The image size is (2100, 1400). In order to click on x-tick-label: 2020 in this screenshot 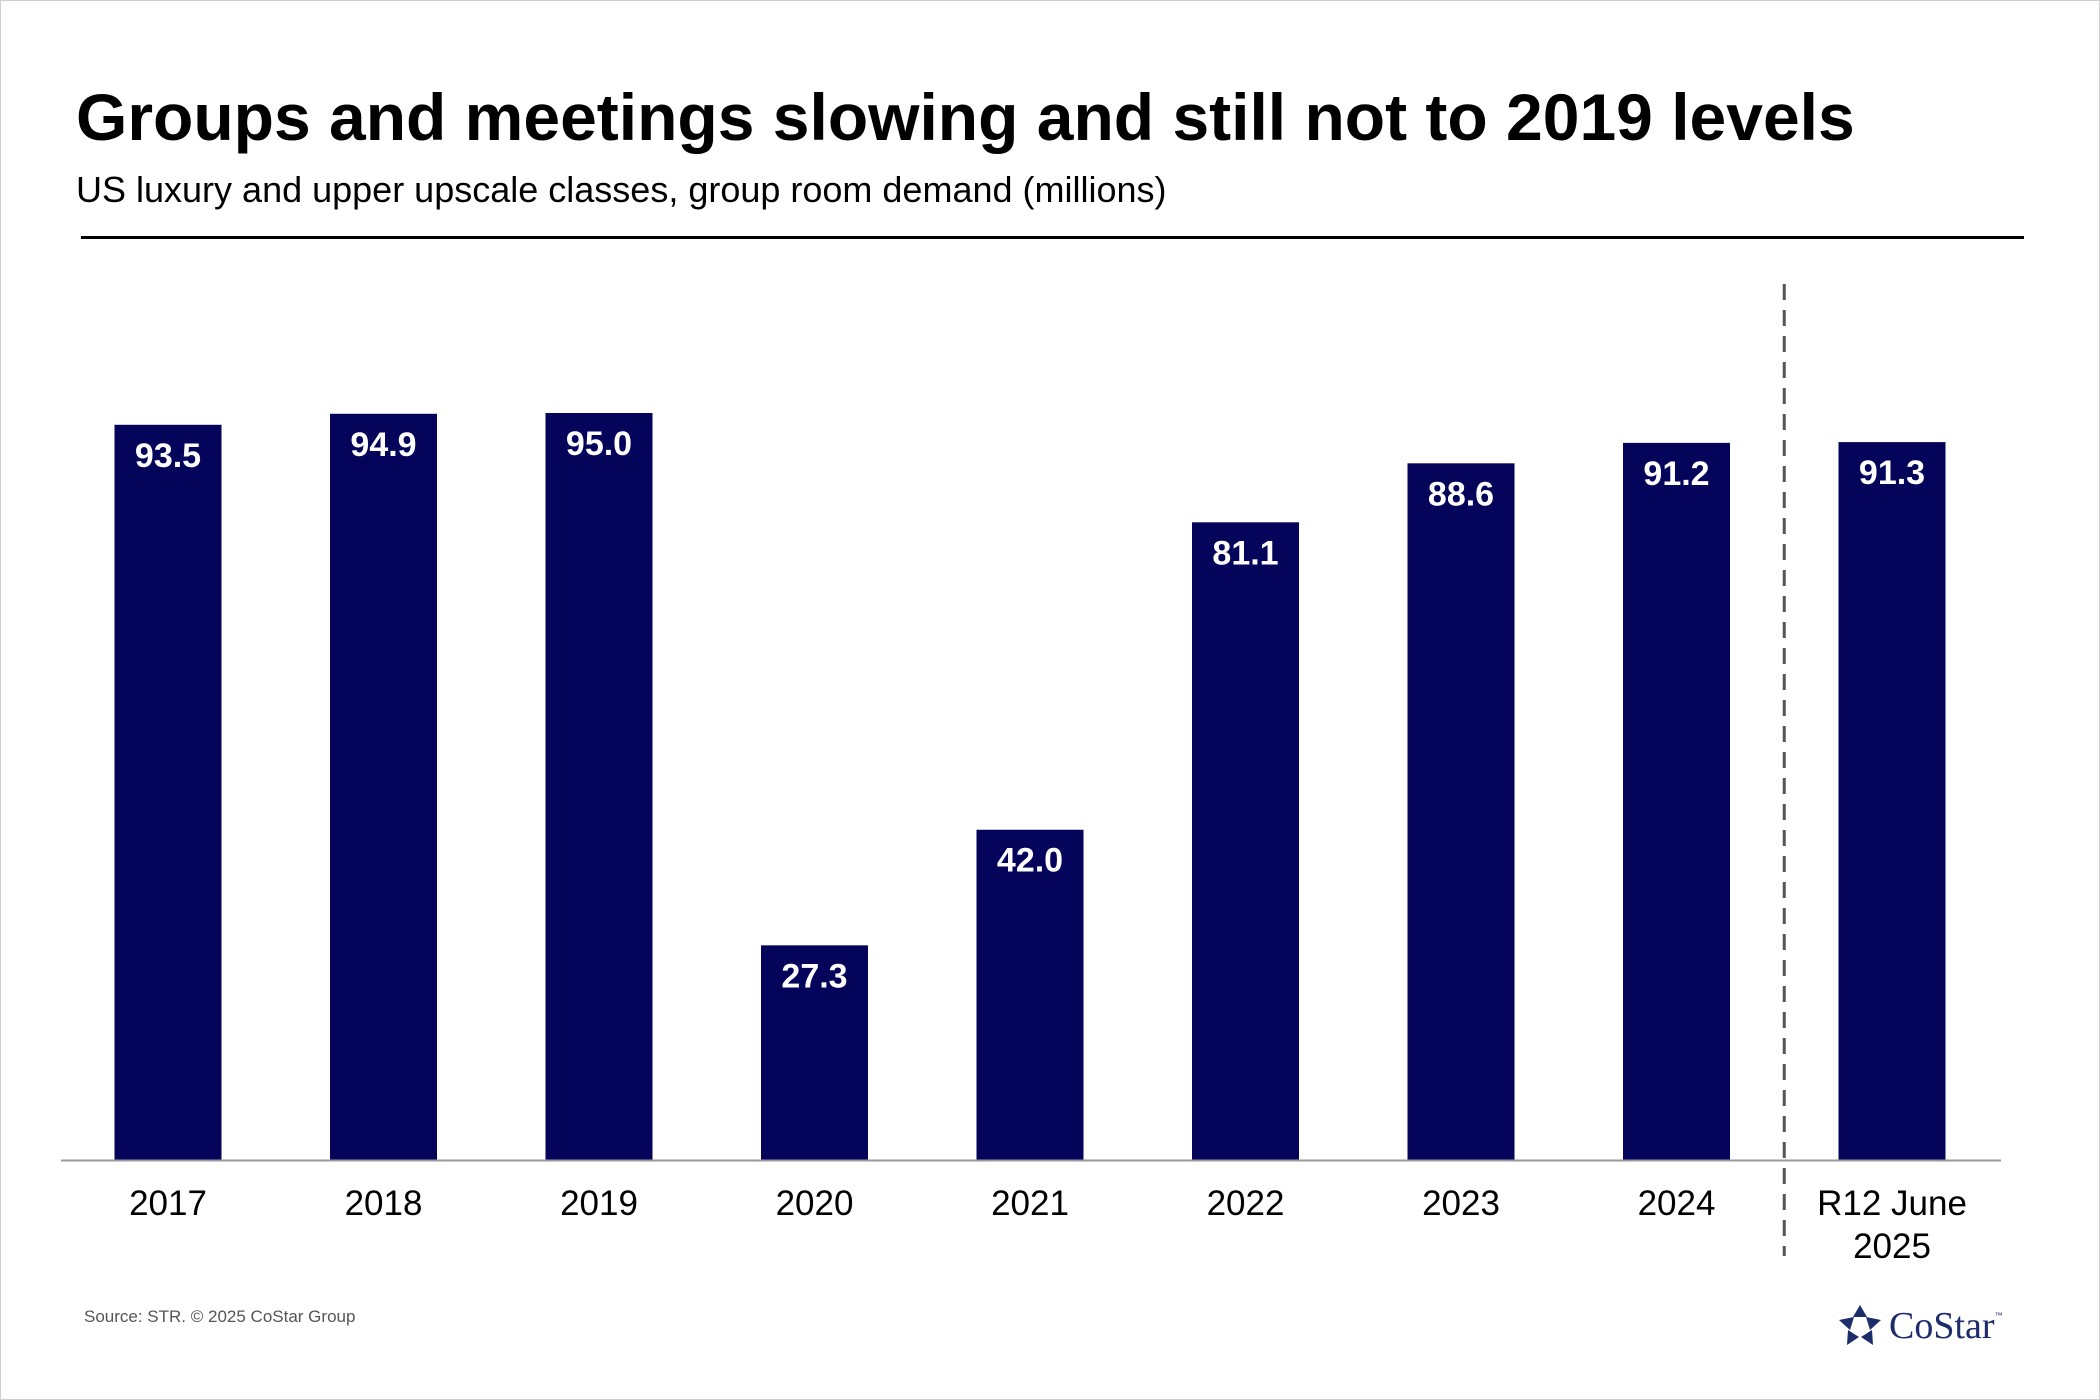, I will do `click(815, 1203)`.